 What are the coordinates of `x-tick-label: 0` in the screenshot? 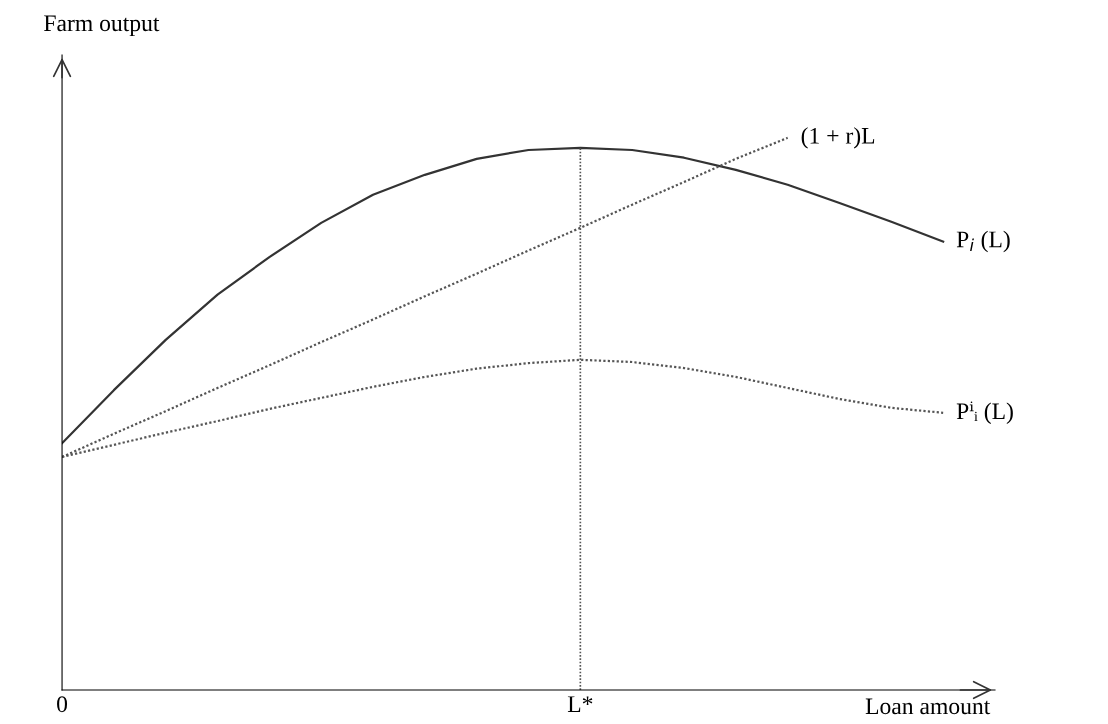 It's located at (62, 704).